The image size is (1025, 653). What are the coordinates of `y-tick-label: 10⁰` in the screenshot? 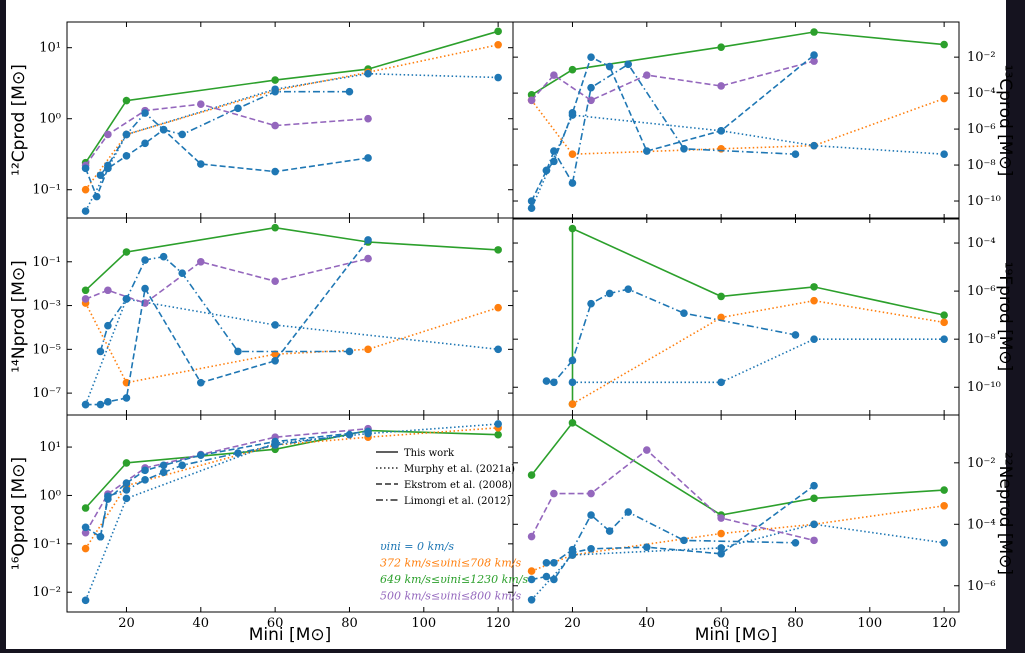 It's located at (50, 119).